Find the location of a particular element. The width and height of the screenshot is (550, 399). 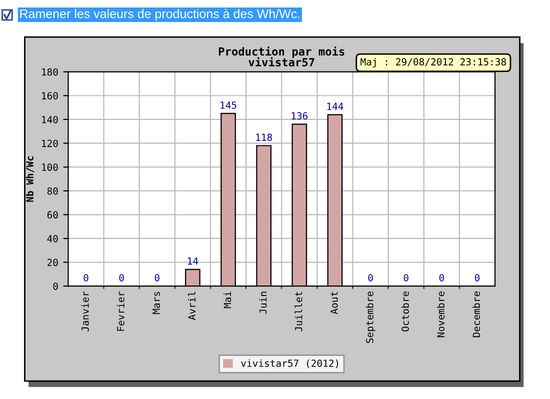

y-tick-label: 180 is located at coordinates (50, 72).